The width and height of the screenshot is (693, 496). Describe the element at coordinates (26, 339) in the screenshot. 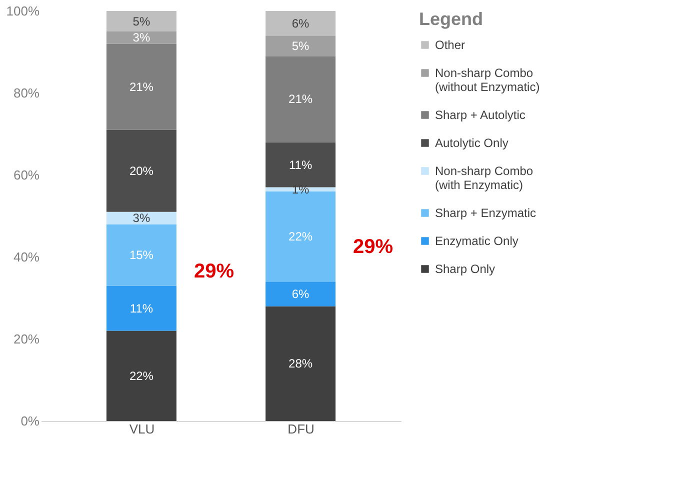

I see `y-tick-label: 20%` at that location.